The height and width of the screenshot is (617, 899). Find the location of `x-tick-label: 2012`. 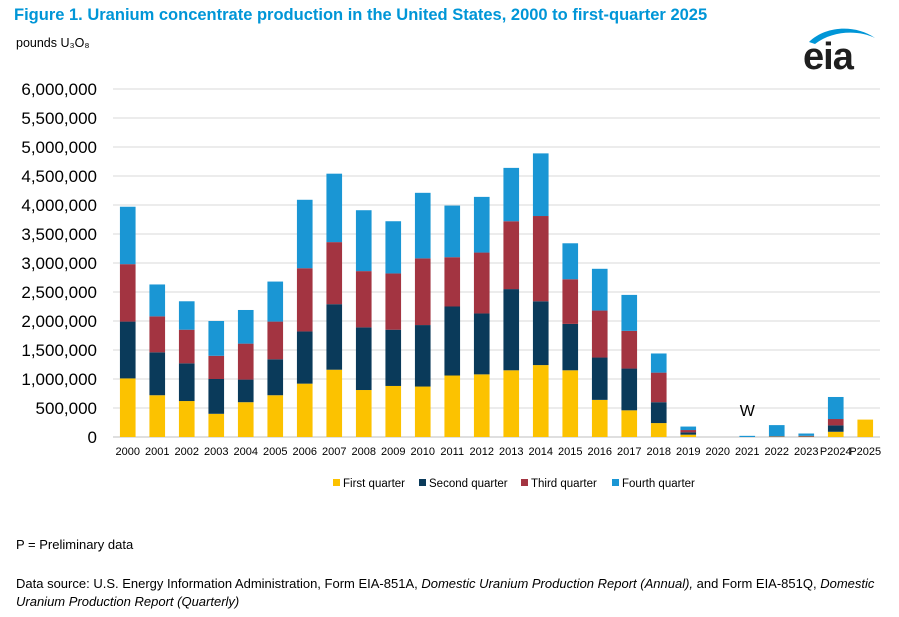

x-tick-label: 2012 is located at coordinates (482, 452).